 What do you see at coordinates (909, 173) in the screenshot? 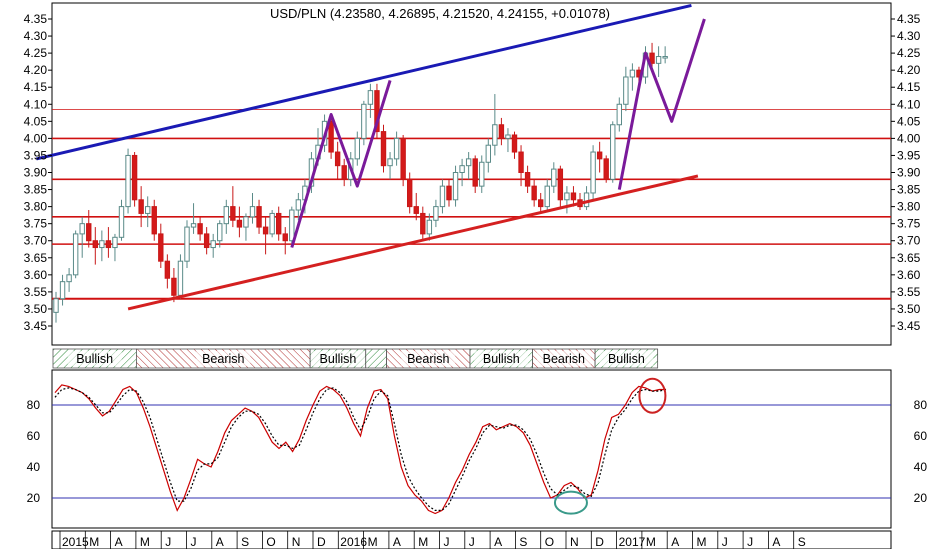
I see `price-tick-label-right: 3.90` at bounding box center [909, 173].